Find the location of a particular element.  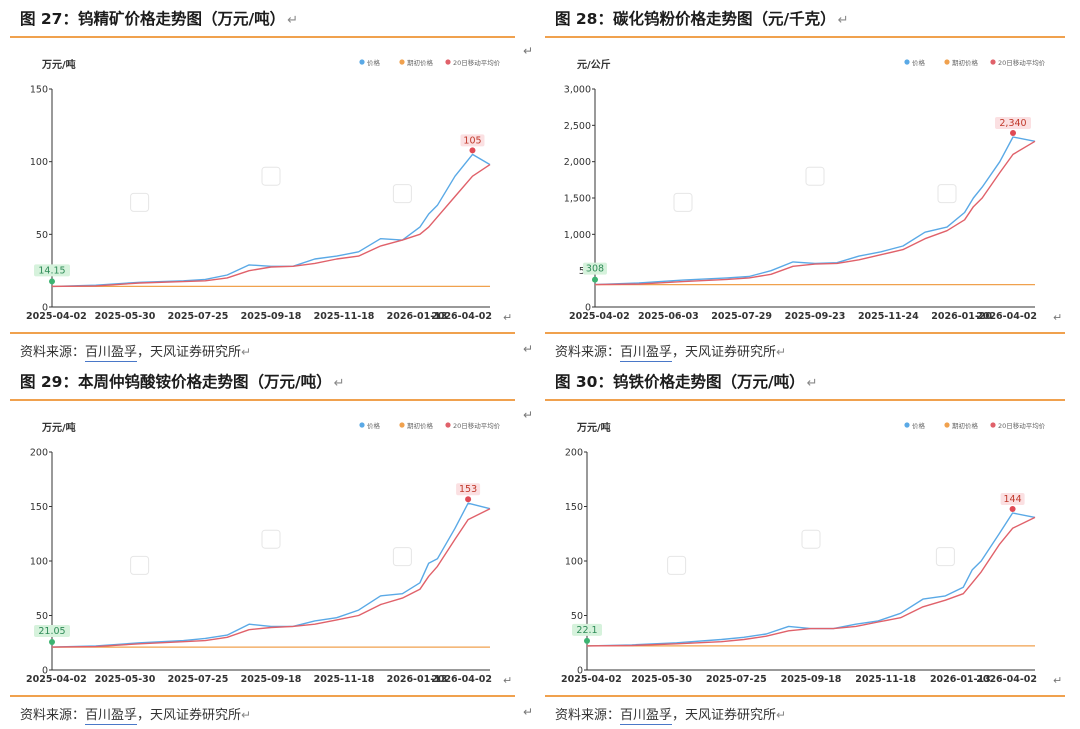

peak-label: 2,340 is located at coordinates (1012, 123).